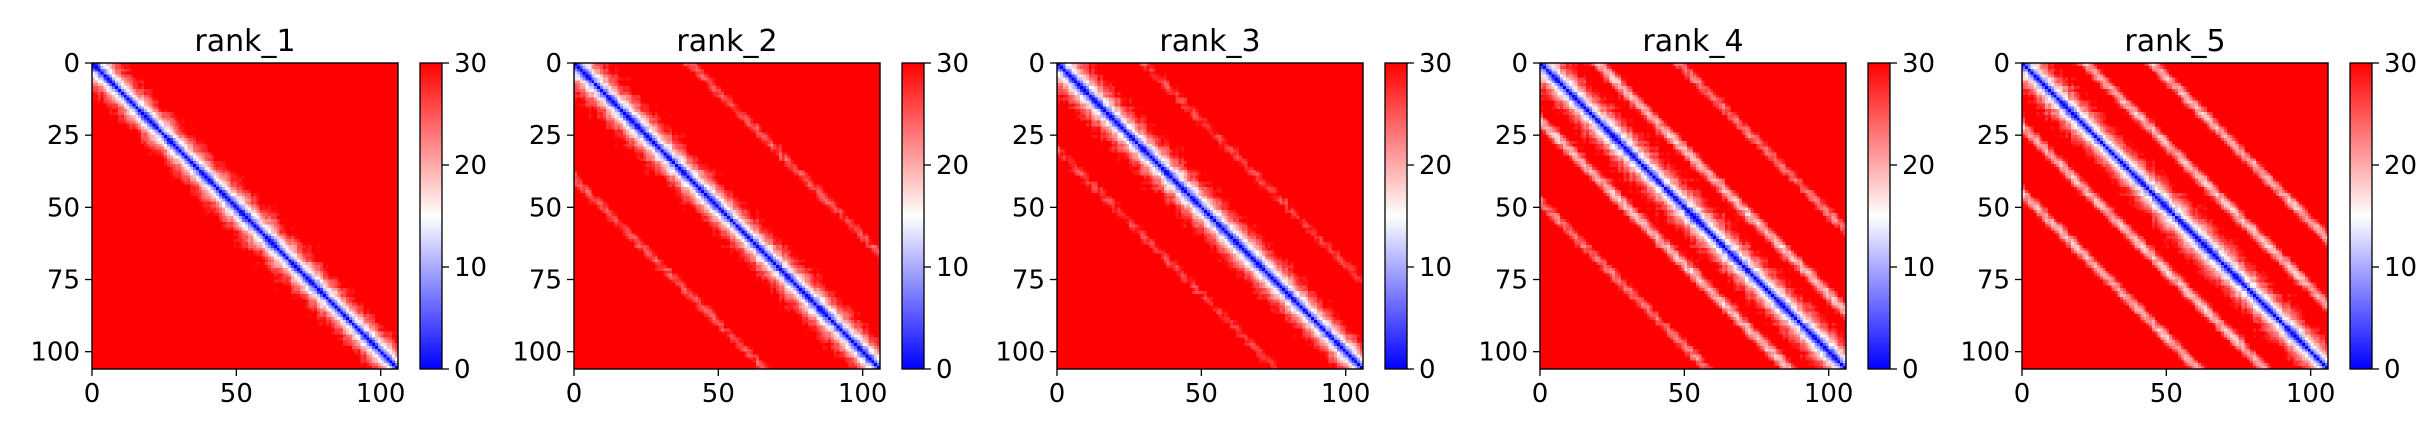  Describe the element at coordinates (244, 41) in the screenshot. I see `panel-title: rank_1` at that location.